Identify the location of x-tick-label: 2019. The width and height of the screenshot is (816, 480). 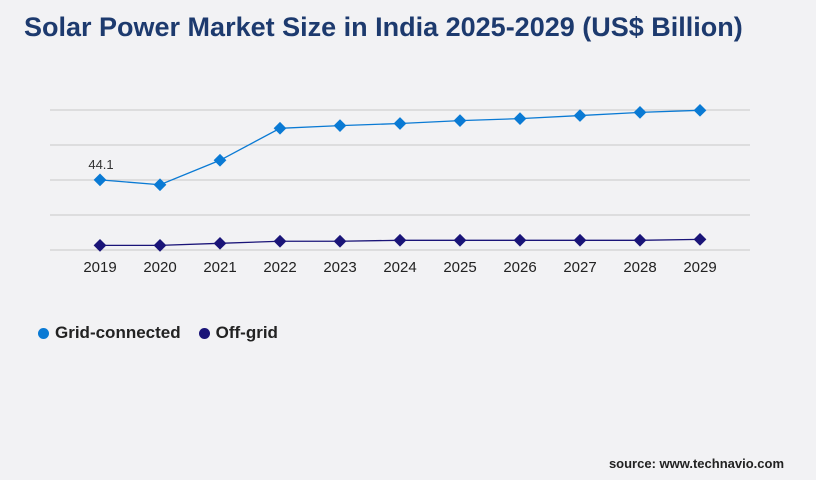
(99, 267).